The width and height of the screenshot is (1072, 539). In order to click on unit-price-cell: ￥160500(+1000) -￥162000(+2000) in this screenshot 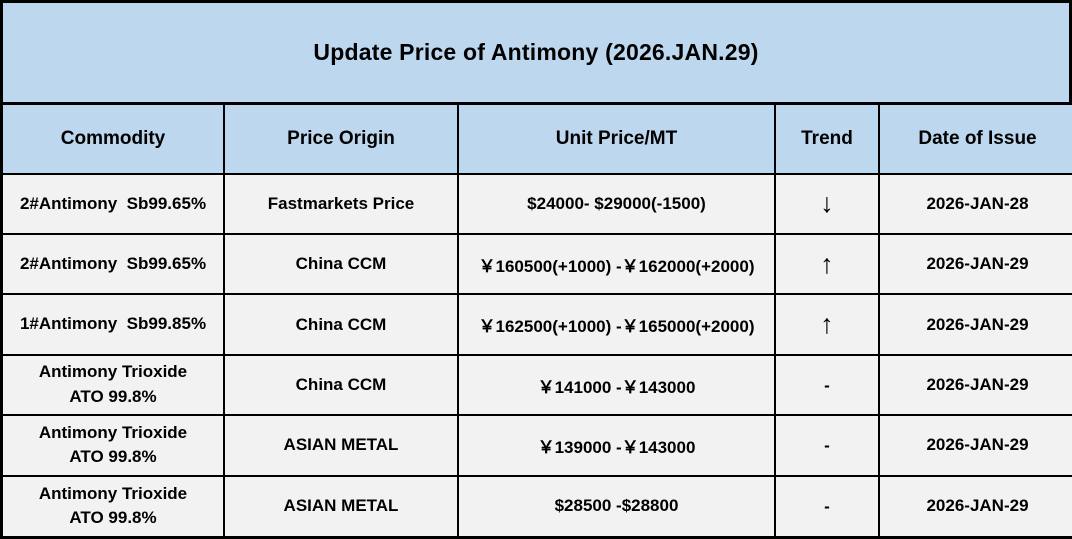, I will do `click(616, 264)`.